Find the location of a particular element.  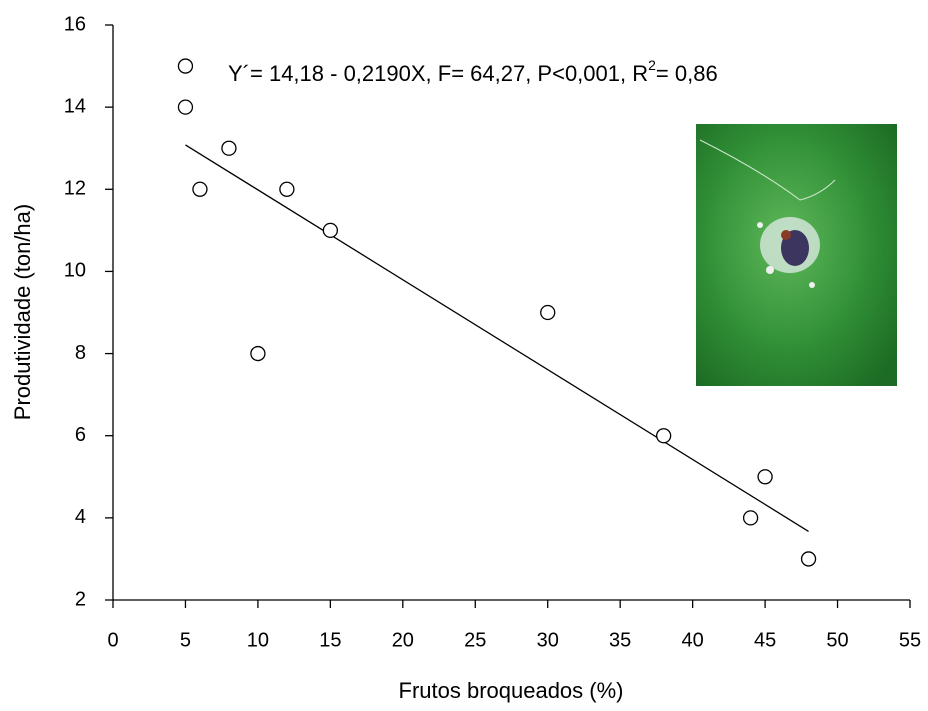

y-tick-label: 12 is located at coordinates (75, 189).